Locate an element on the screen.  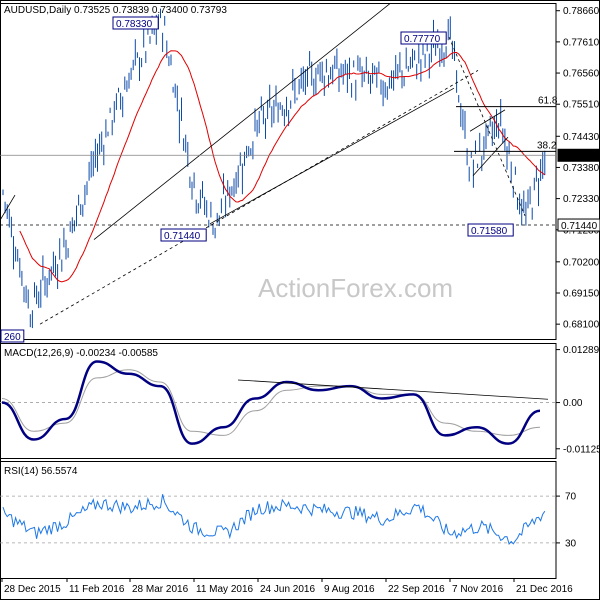
flag-upper-line is located at coordinates (487, 120).